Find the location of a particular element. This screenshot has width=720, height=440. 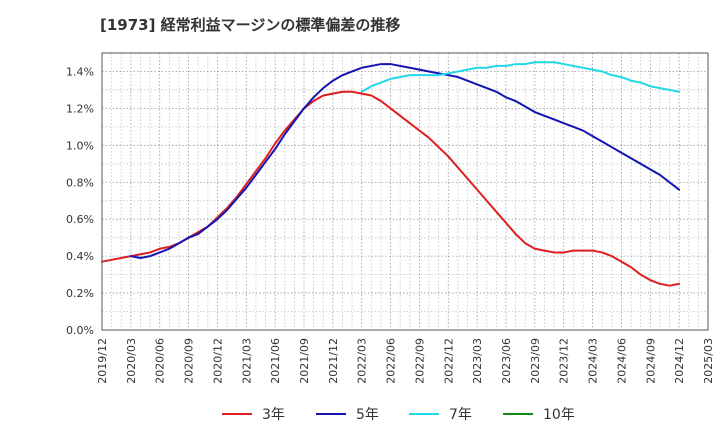

chart-title: [1973] 経常利益マージンの標準偏差の推移 is located at coordinates (250, 25).